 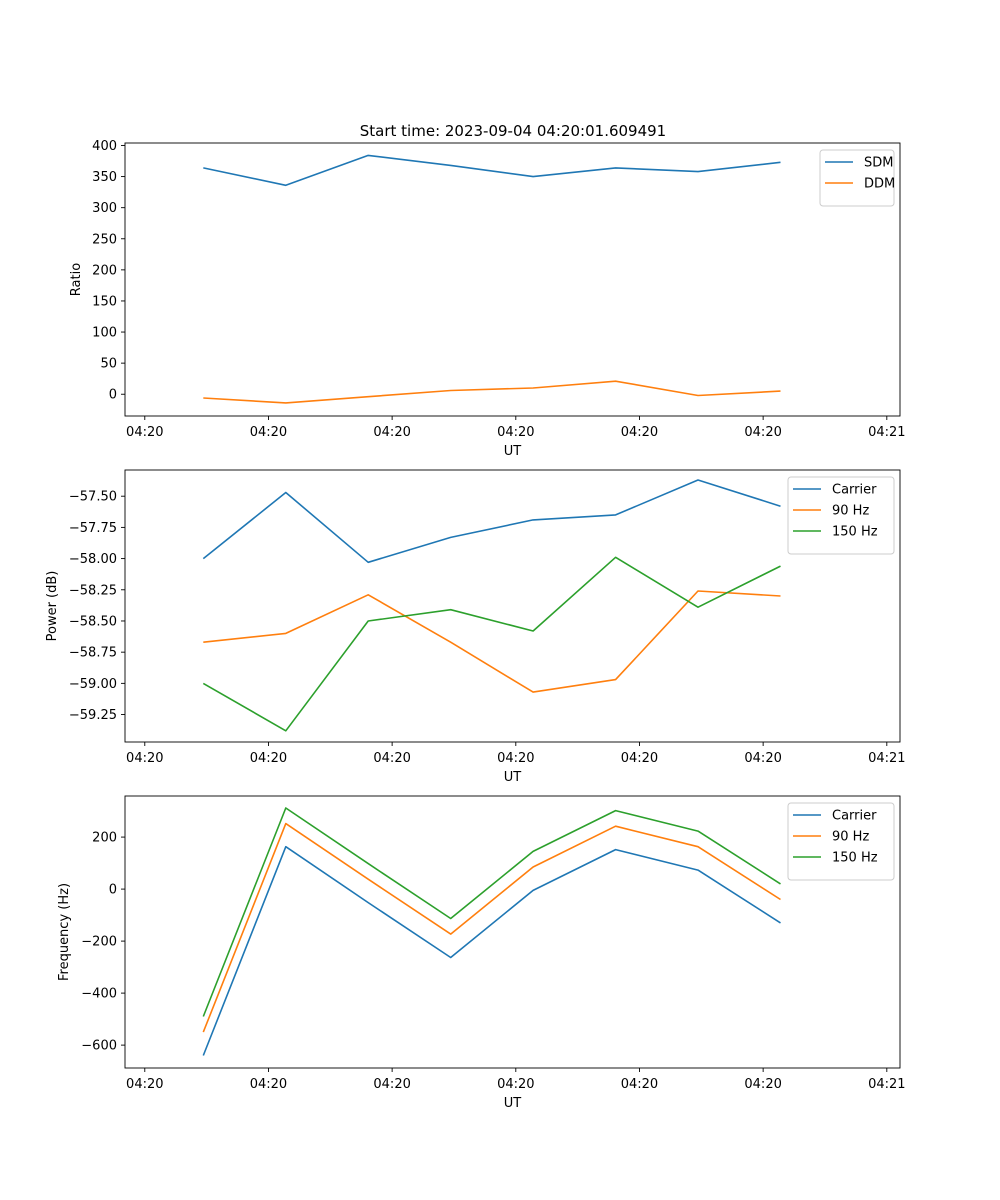 What do you see at coordinates (879, 184) in the screenshot?
I see `legend-label: DDM` at bounding box center [879, 184].